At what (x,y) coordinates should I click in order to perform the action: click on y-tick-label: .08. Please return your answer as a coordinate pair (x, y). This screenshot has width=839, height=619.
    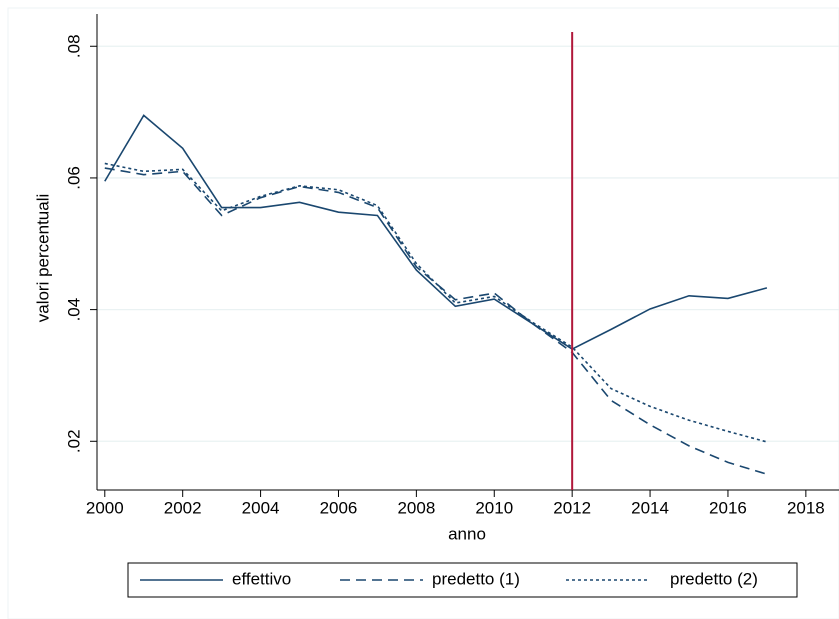
    Looking at the image, I should click on (73, 46).